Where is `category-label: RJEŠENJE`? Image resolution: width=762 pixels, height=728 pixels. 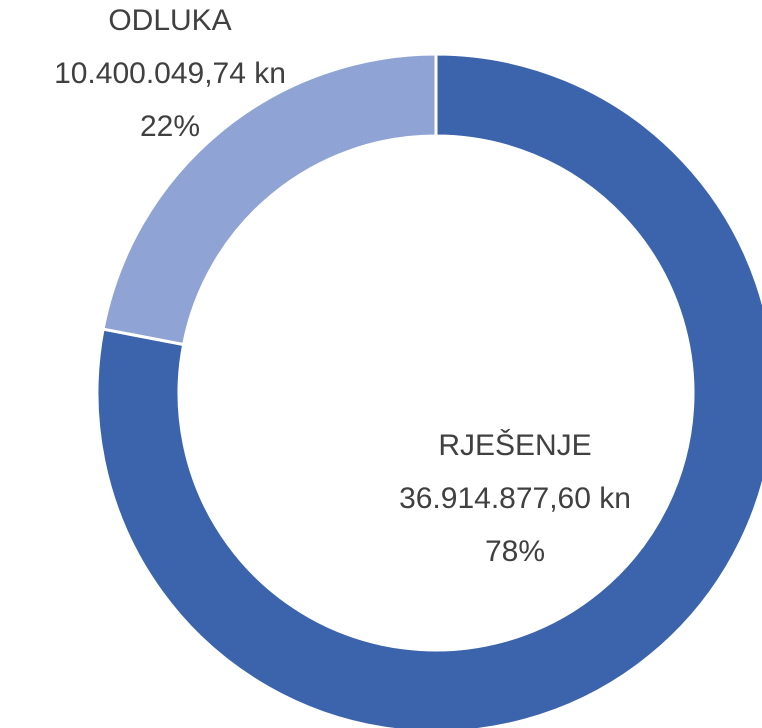
category-label: RJEŠENJE is located at coordinates (514, 445).